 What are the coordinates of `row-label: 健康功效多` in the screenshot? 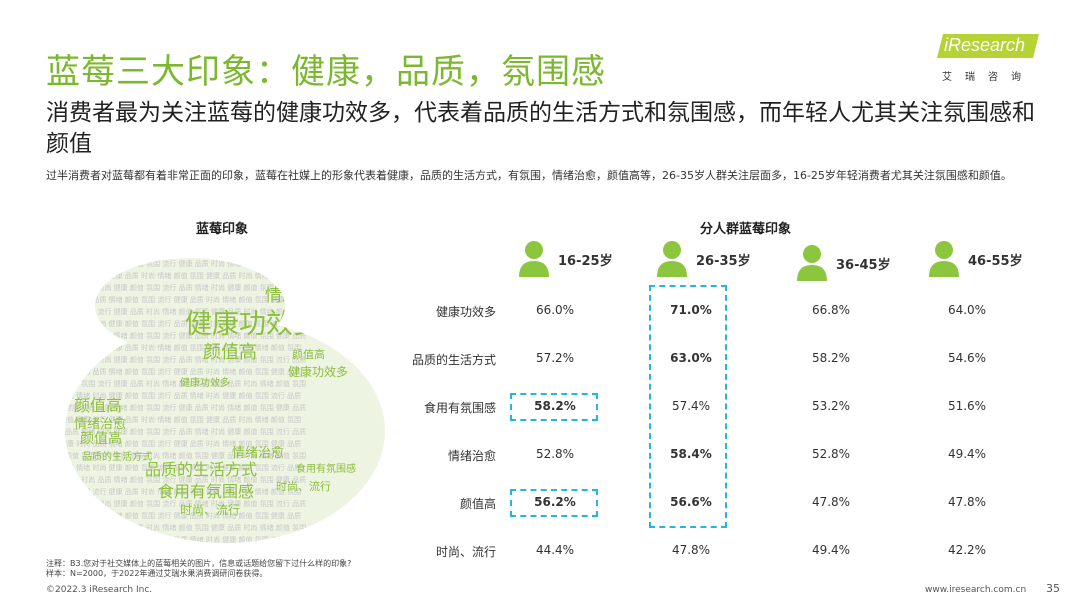 It's located at (465, 312).